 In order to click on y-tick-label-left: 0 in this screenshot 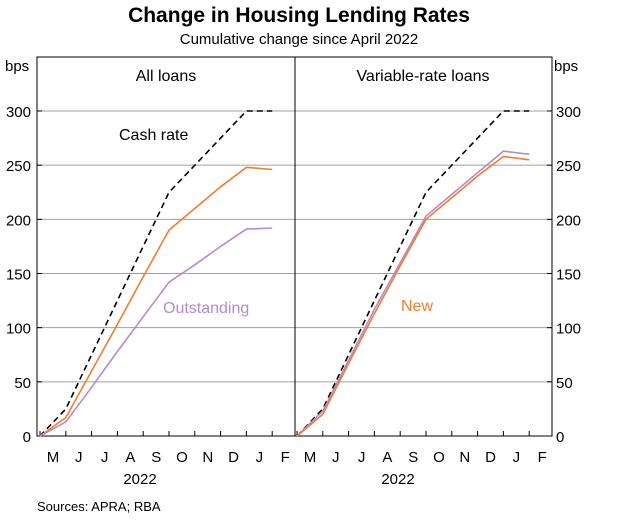, I will do `click(27, 437)`.